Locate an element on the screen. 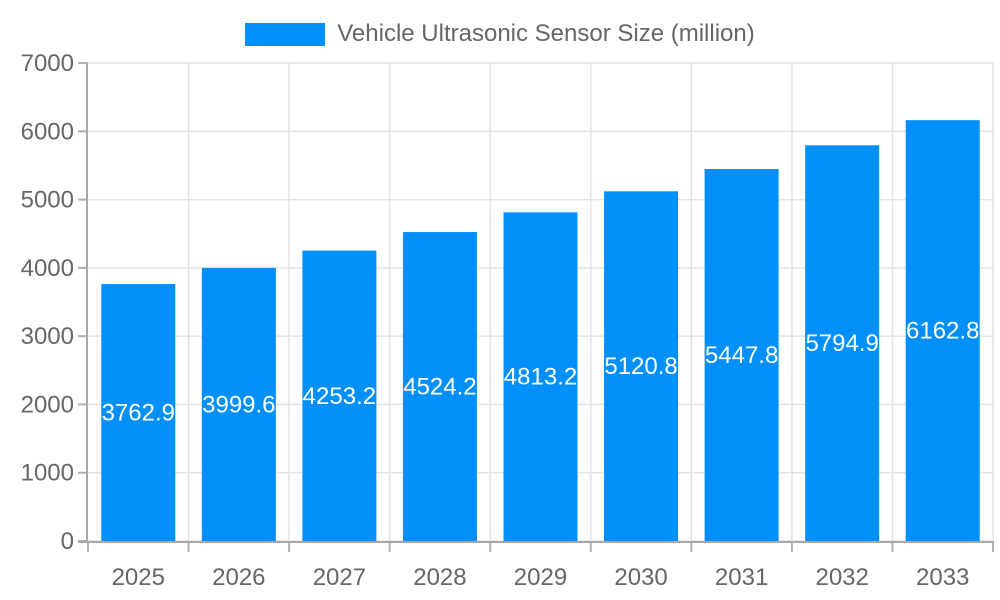  bar-value-label: 4253.2 is located at coordinates (339, 396).